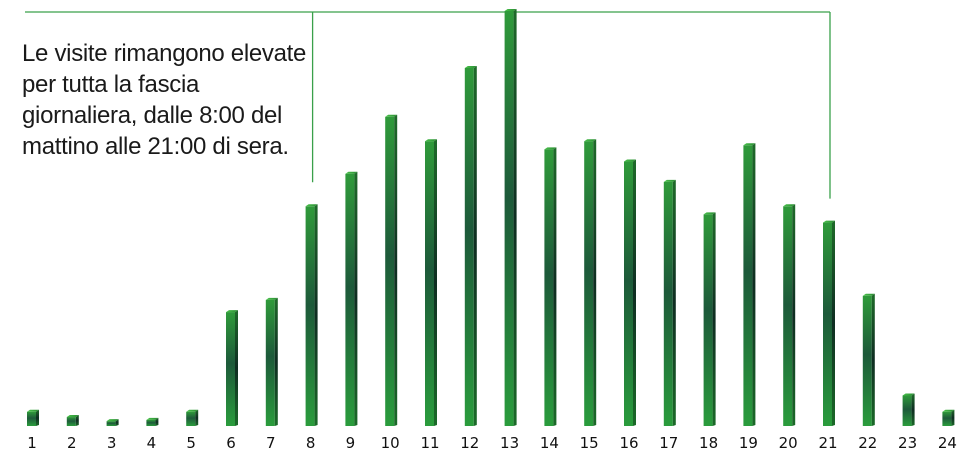 The height and width of the screenshot is (453, 958). Describe the element at coordinates (469, 443) in the screenshot. I see `x-tick-label: 12` at that location.